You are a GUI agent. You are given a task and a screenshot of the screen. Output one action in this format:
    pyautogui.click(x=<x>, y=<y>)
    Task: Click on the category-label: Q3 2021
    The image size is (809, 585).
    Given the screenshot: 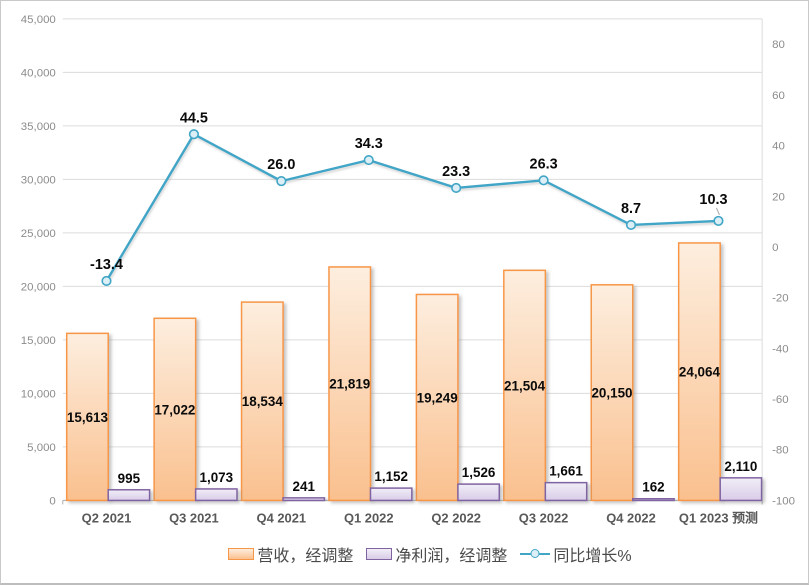 What is the action you would take?
    pyautogui.click(x=194, y=517)
    